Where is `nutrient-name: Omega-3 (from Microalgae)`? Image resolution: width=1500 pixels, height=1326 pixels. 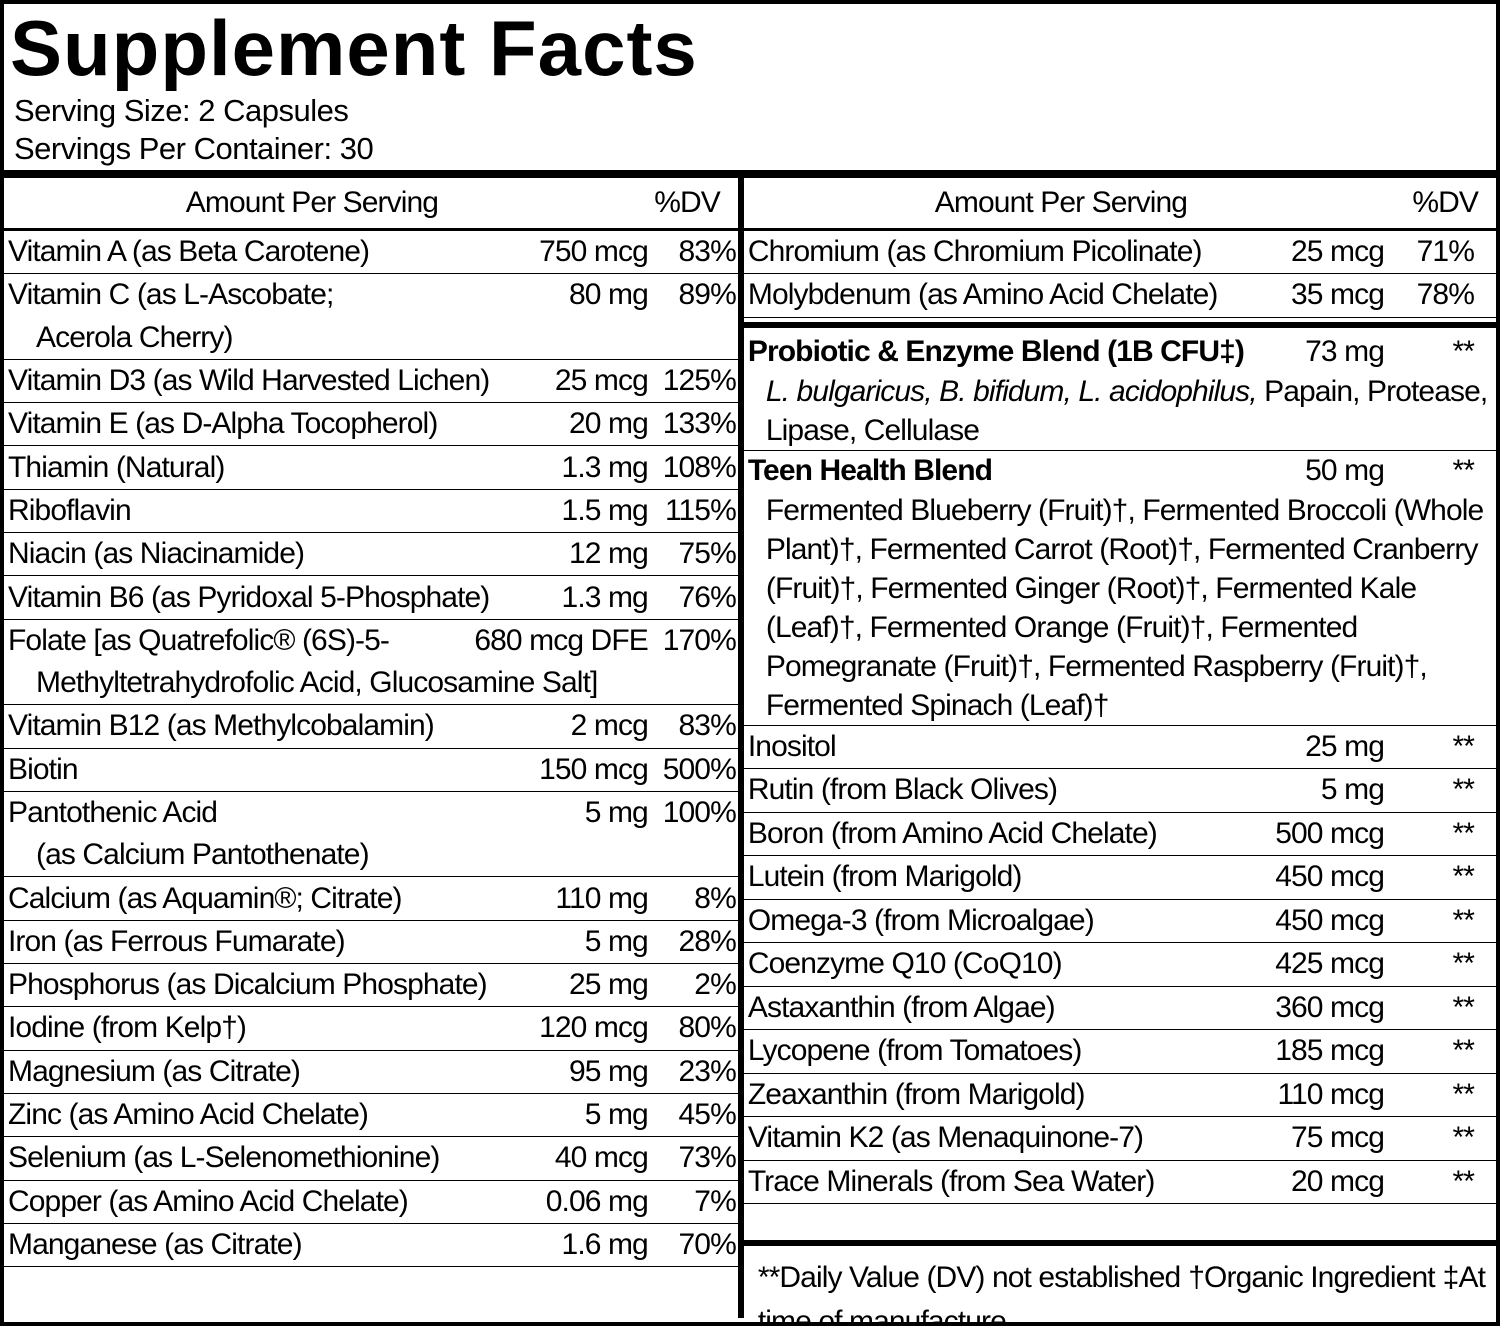
nutrient-name: Omega-3 (from Microalgae) is located at coordinates (921, 920).